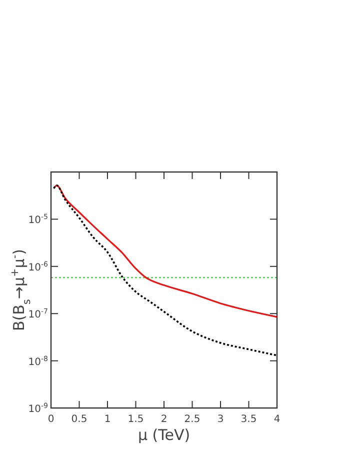 The width and height of the screenshot is (354, 458). What do you see at coordinates (79, 419) in the screenshot?
I see `x-tick-label: 0.5` at bounding box center [79, 419].